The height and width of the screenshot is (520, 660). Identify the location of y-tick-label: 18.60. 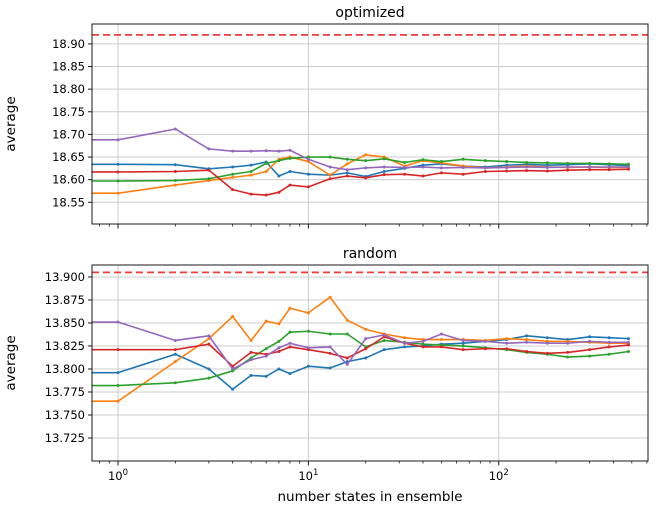
(68, 180).